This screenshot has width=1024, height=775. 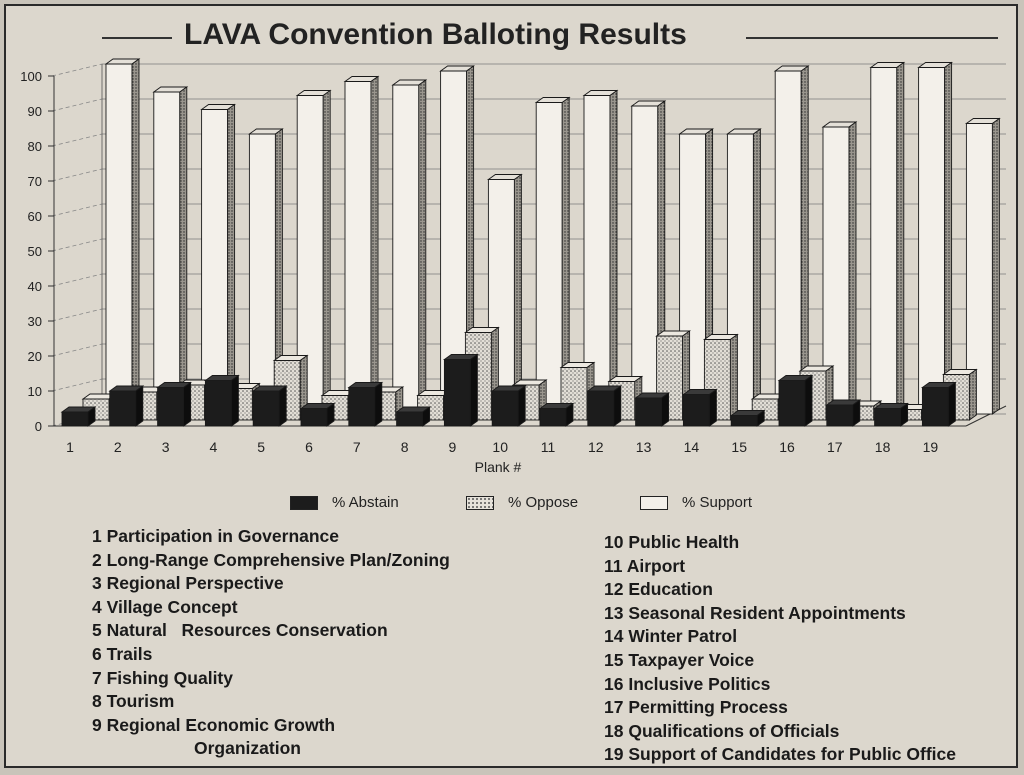 What do you see at coordinates (35, 356) in the screenshot?
I see `y-tick-label: 20` at bounding box center [35, 356].